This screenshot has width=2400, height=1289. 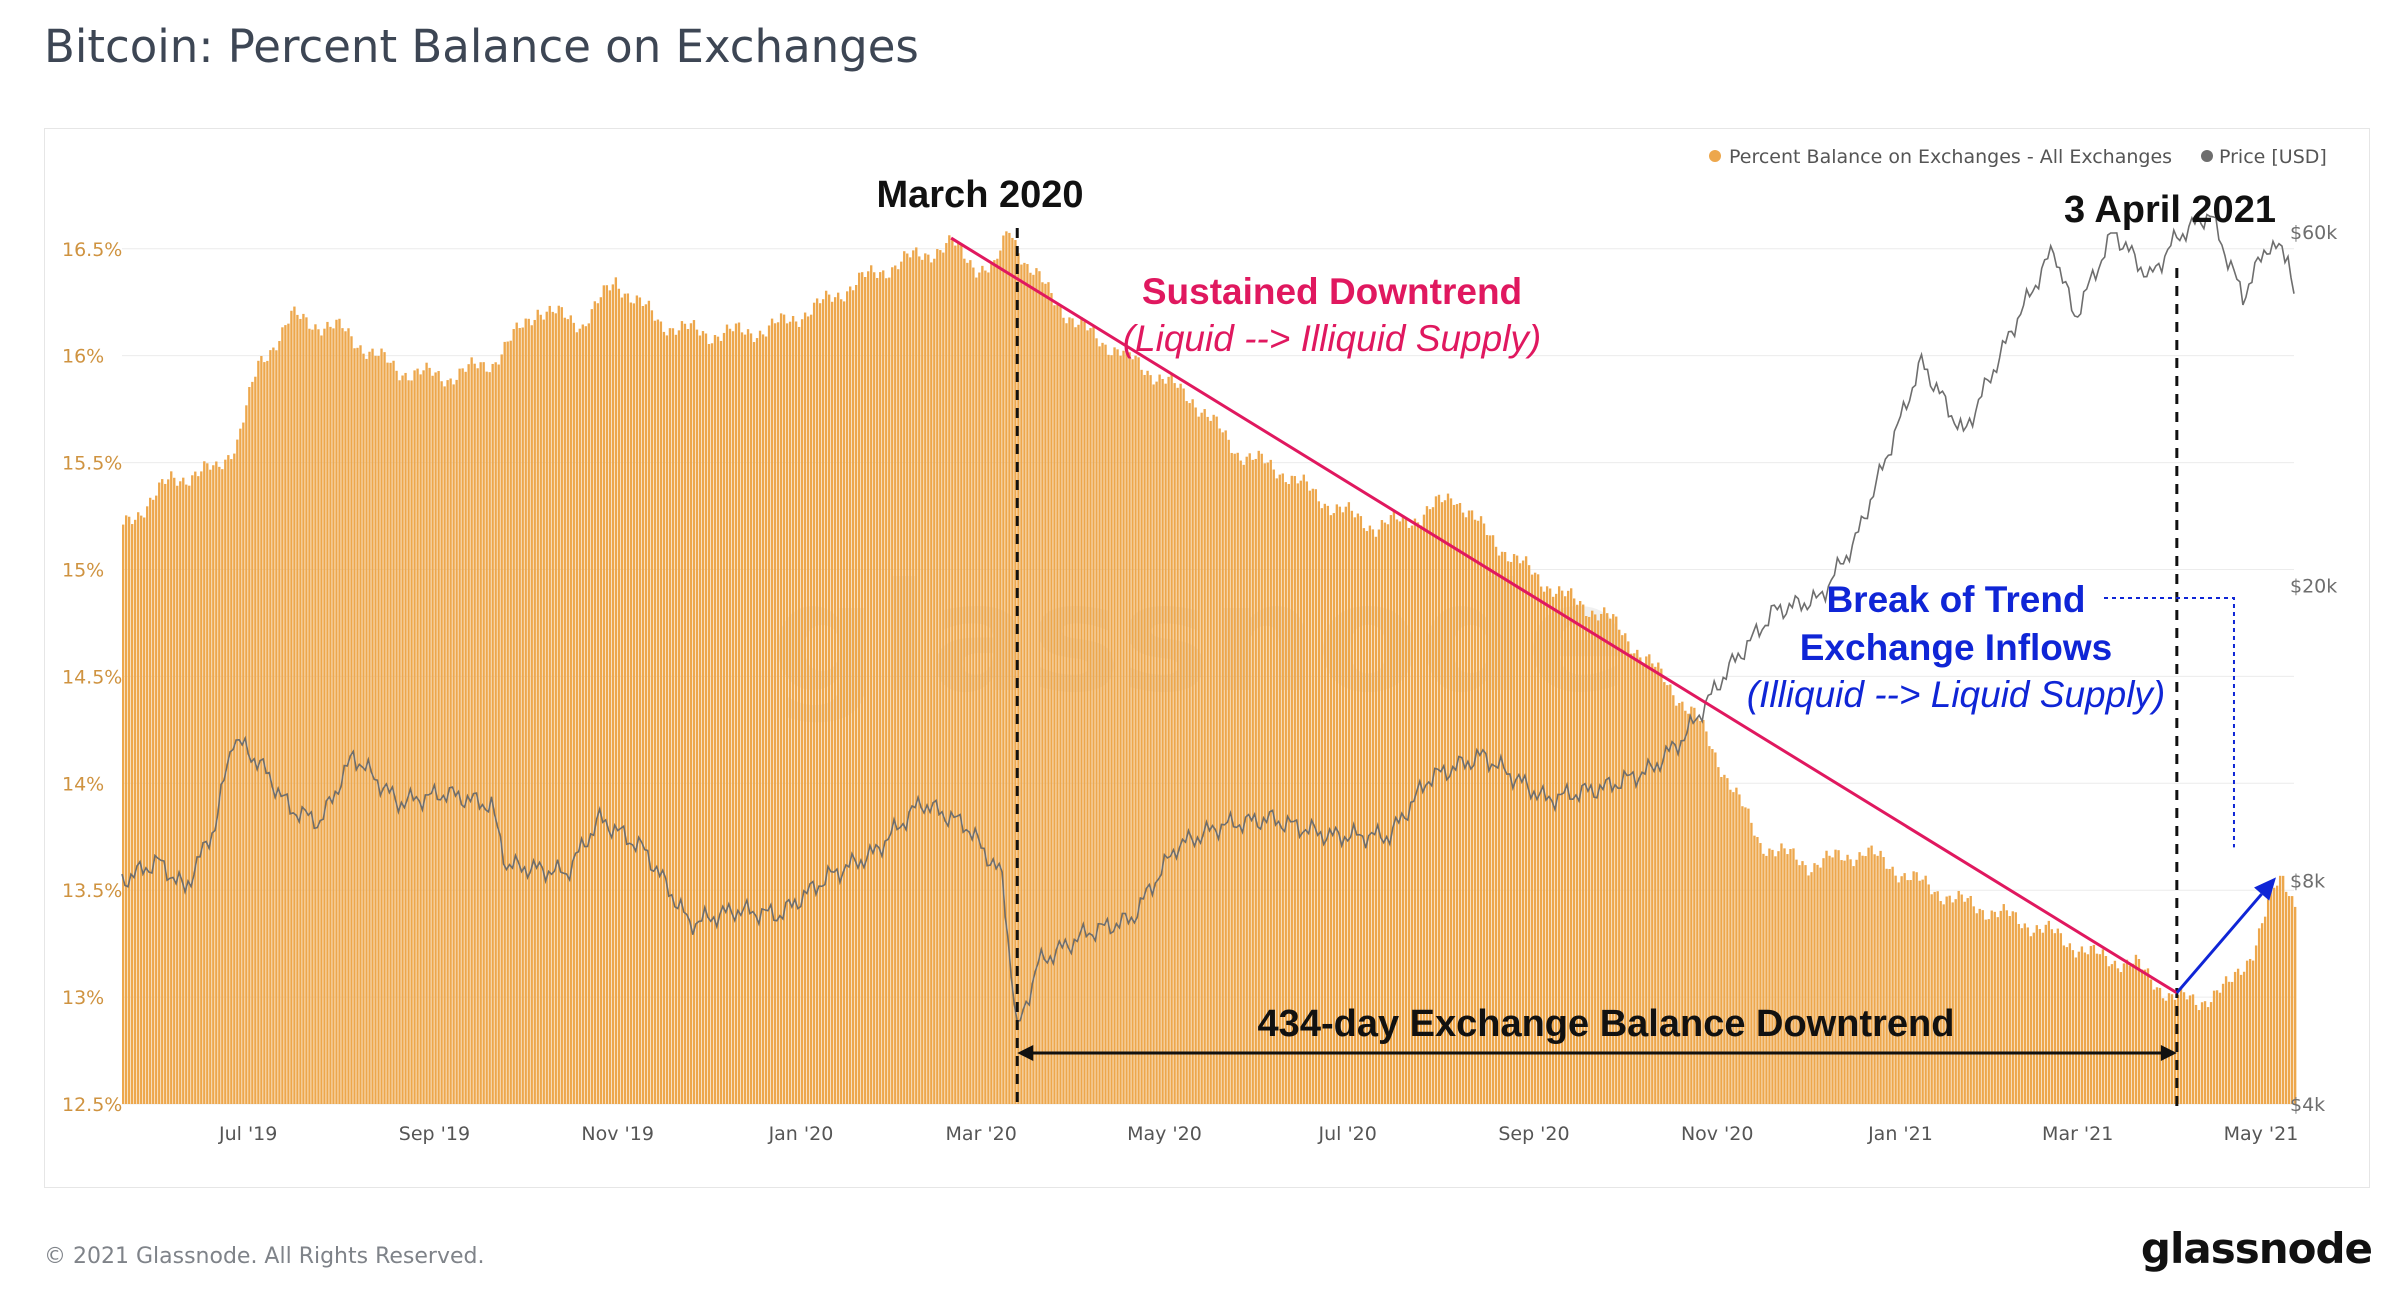 What do you see at coordinates (2256, 1248) in the screenshot?
I see `brand-logo: glassnode` at bounding box center [2256, 1248].